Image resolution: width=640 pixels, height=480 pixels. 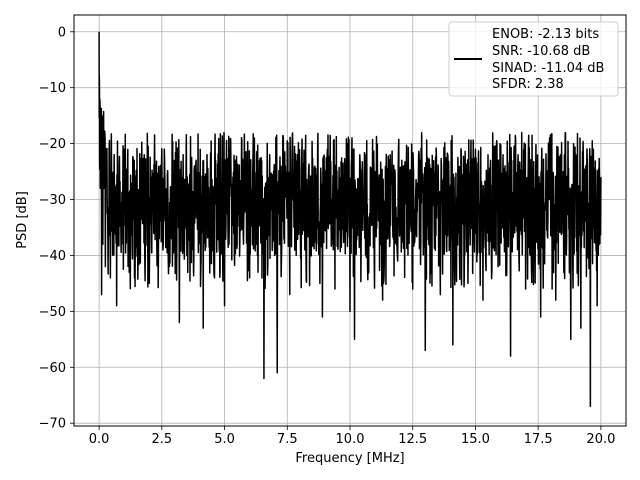 What do you see at coordinates (52, 312) in the screenshot?
I see `y-tick-label: −50` at bounding box center [52, 312].